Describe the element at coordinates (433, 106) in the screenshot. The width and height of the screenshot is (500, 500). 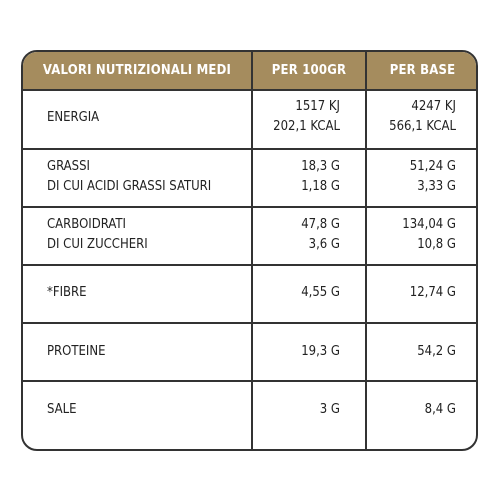
I see `value-per-base: 4247 KJ` at that location.